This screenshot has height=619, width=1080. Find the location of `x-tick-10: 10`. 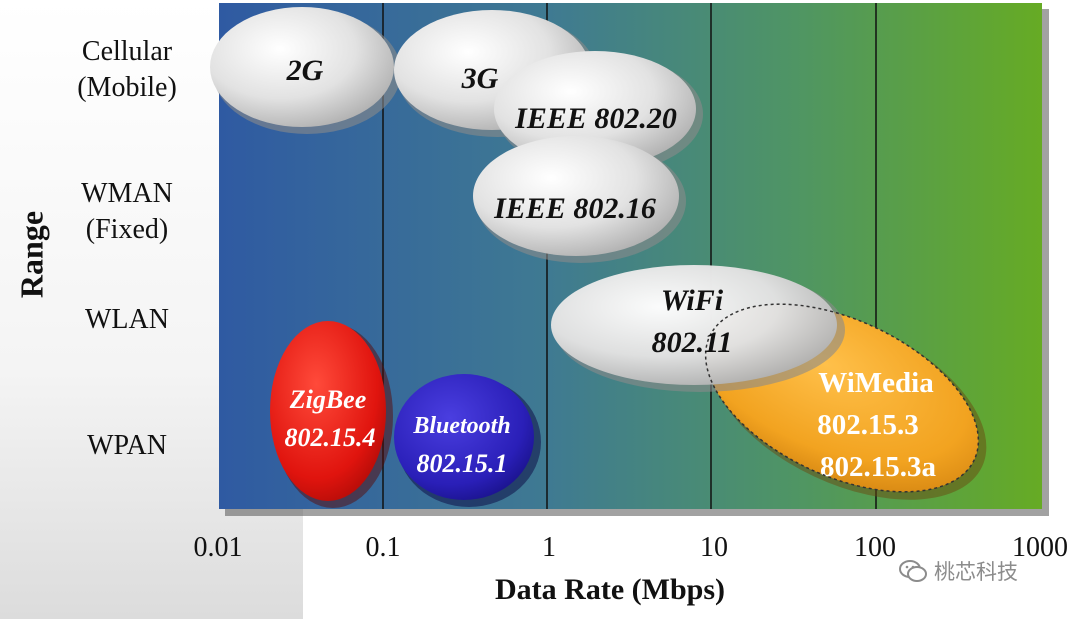

x-tick-10: 10 is located at coordinates (714, 547).